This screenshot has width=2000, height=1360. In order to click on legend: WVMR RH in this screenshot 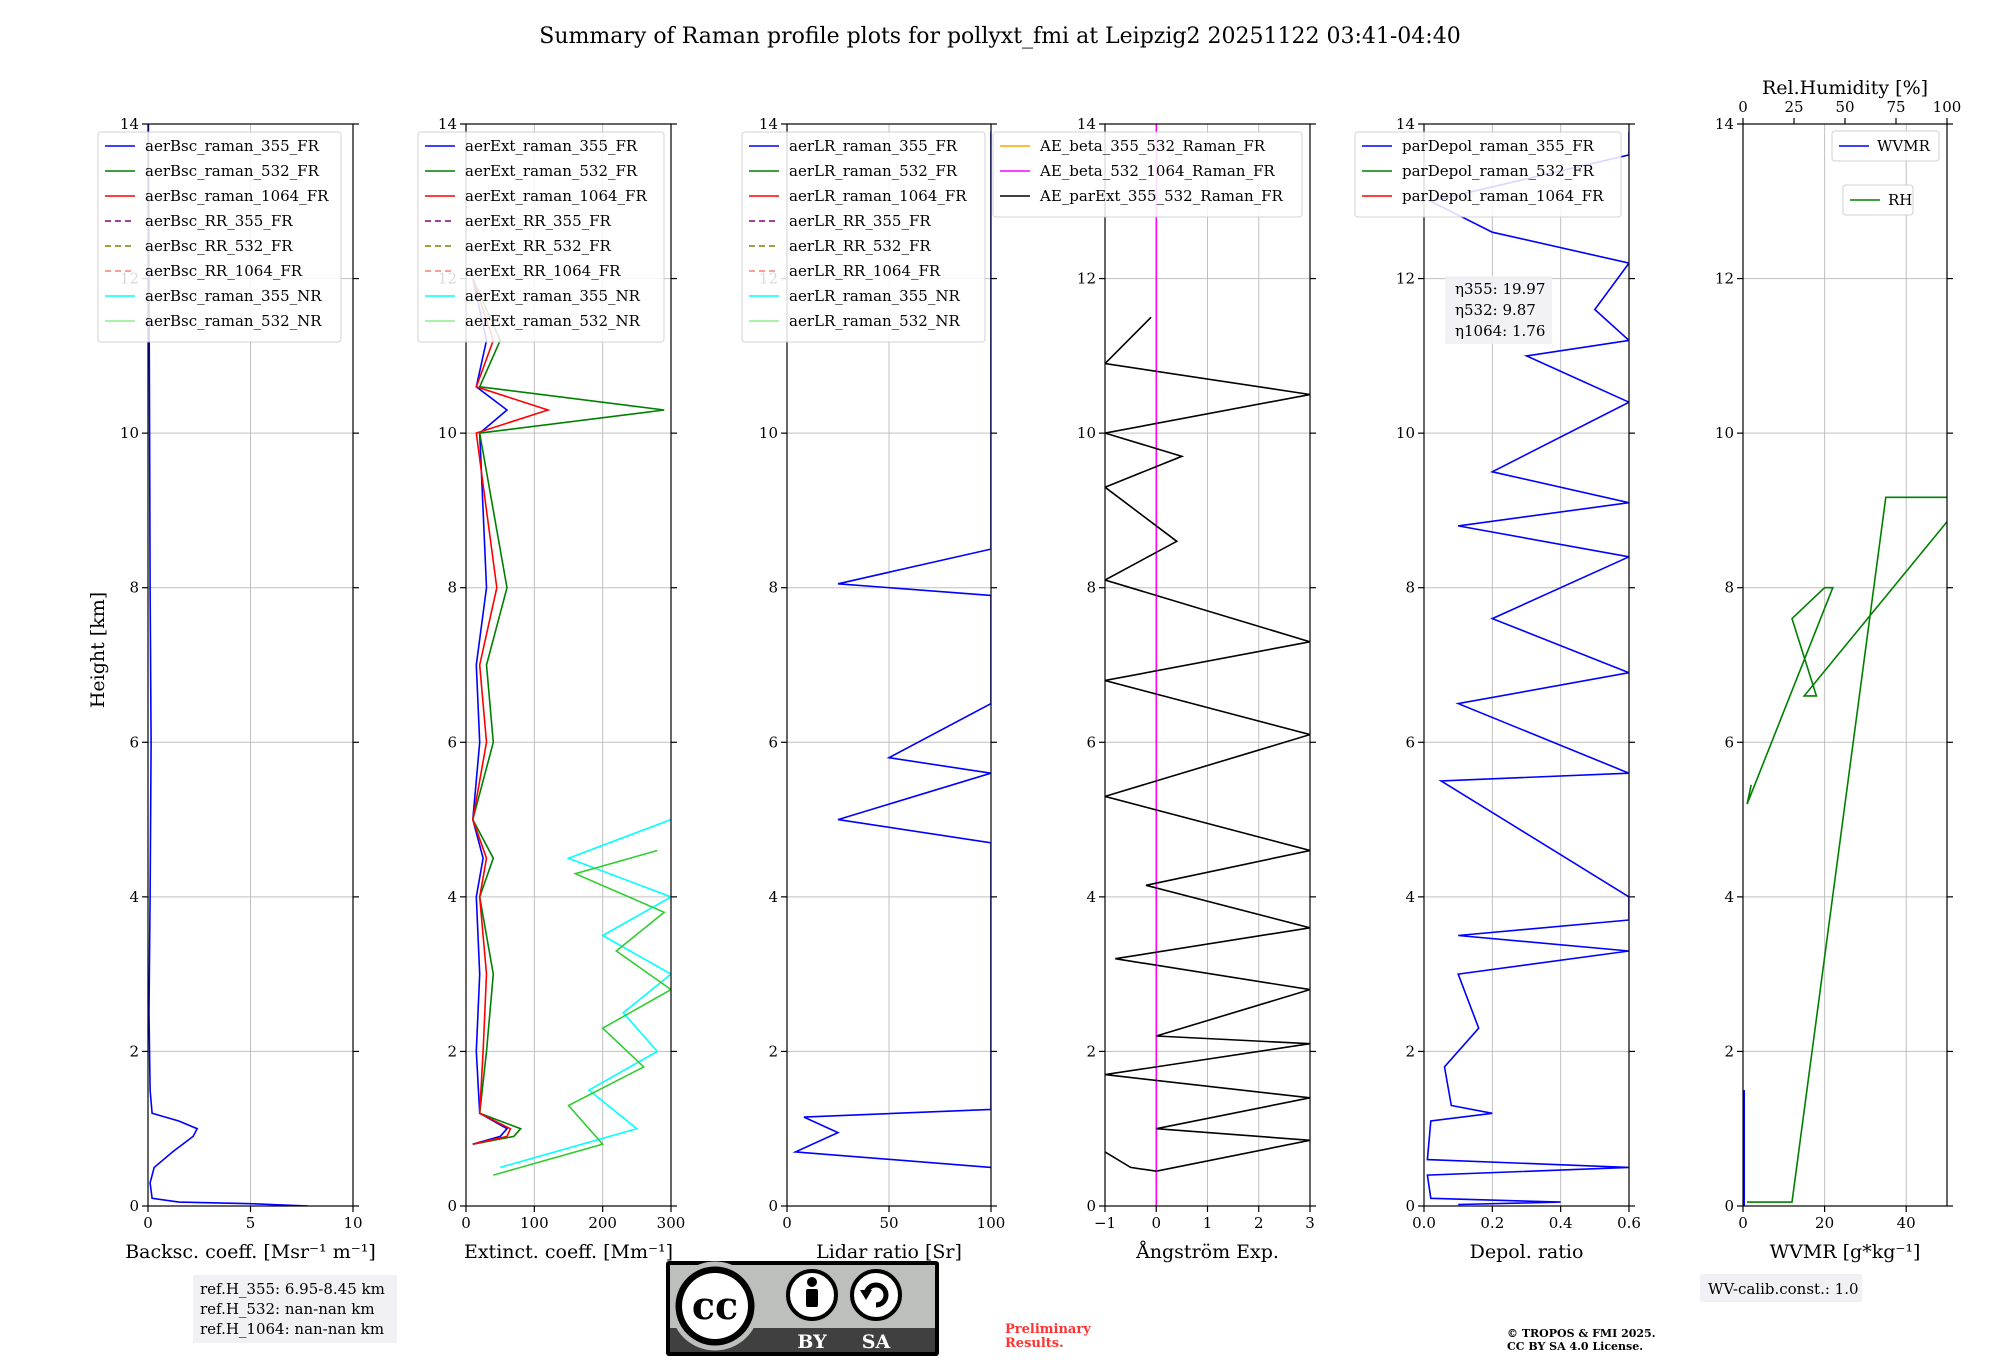, I will do `click(1885, 173)`.